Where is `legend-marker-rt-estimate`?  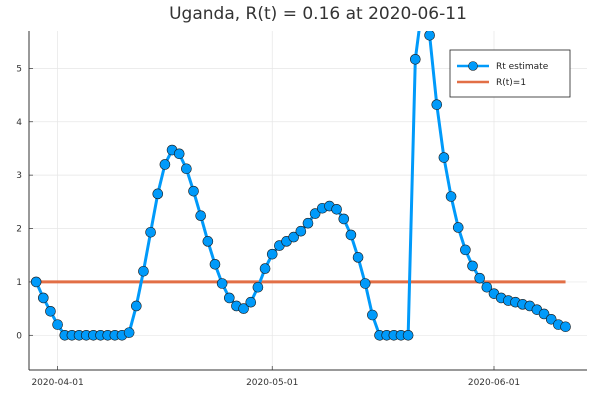
legend-marker-rt-estimate is located at coordinates (473, 66).